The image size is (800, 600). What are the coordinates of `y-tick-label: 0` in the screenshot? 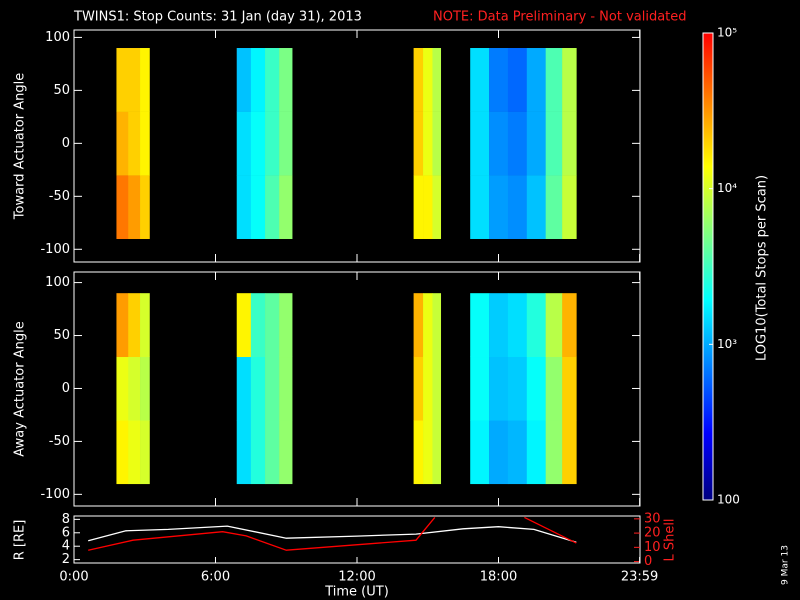 It's located at (66, 143).